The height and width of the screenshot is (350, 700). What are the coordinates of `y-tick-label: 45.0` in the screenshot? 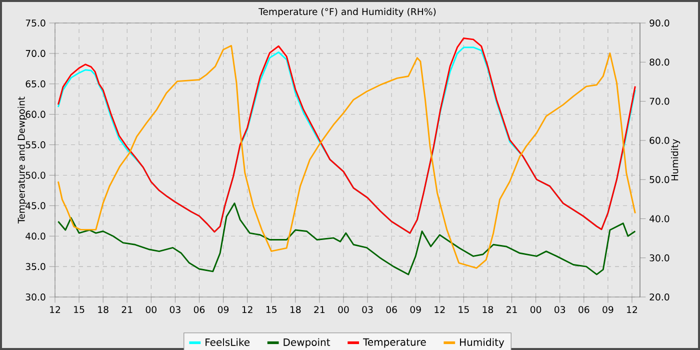 It's located at (36, 206).